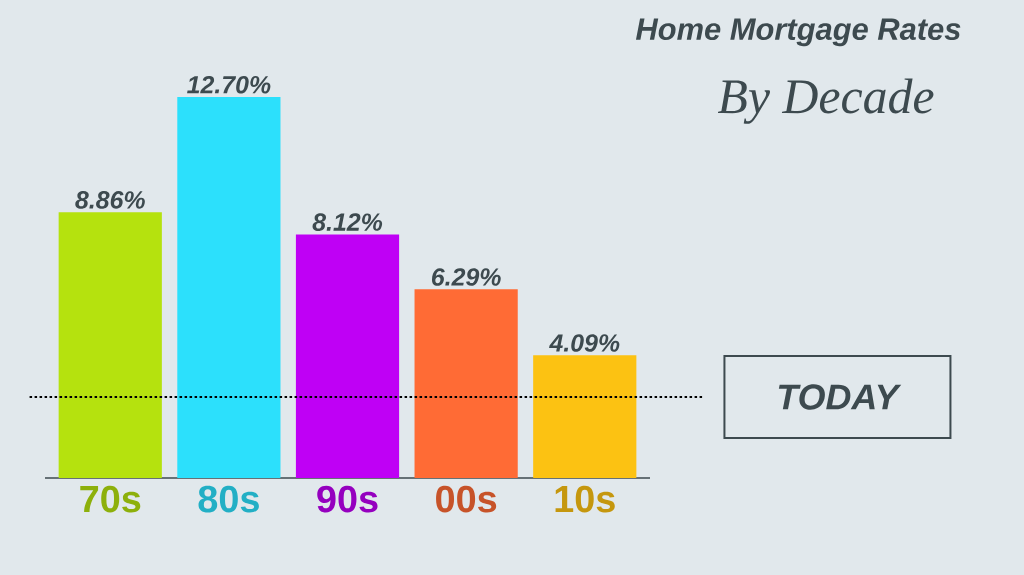  I want to click on data-label: 4.09%, so click(584, 343).